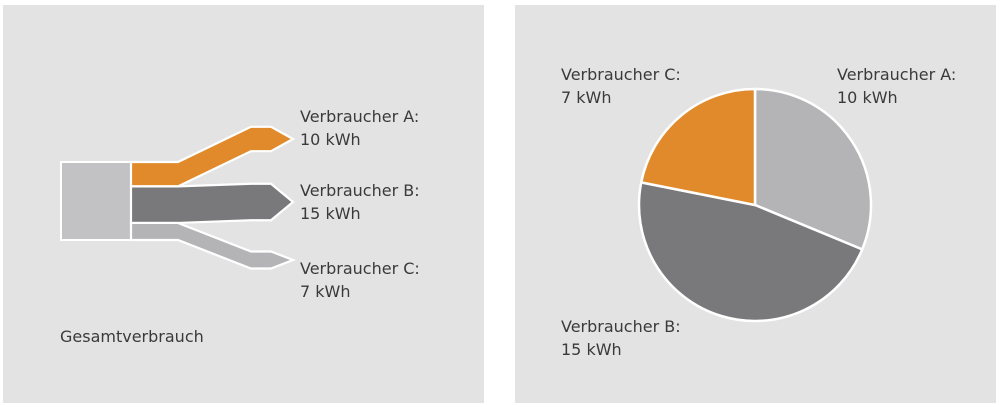 Image resolution: width=1000 pixels, height=407 pixels. Describe the element at coordinates (621, 74) in the screenshot. I see `pie-label-c-name: Verbraucher C:` at that location.